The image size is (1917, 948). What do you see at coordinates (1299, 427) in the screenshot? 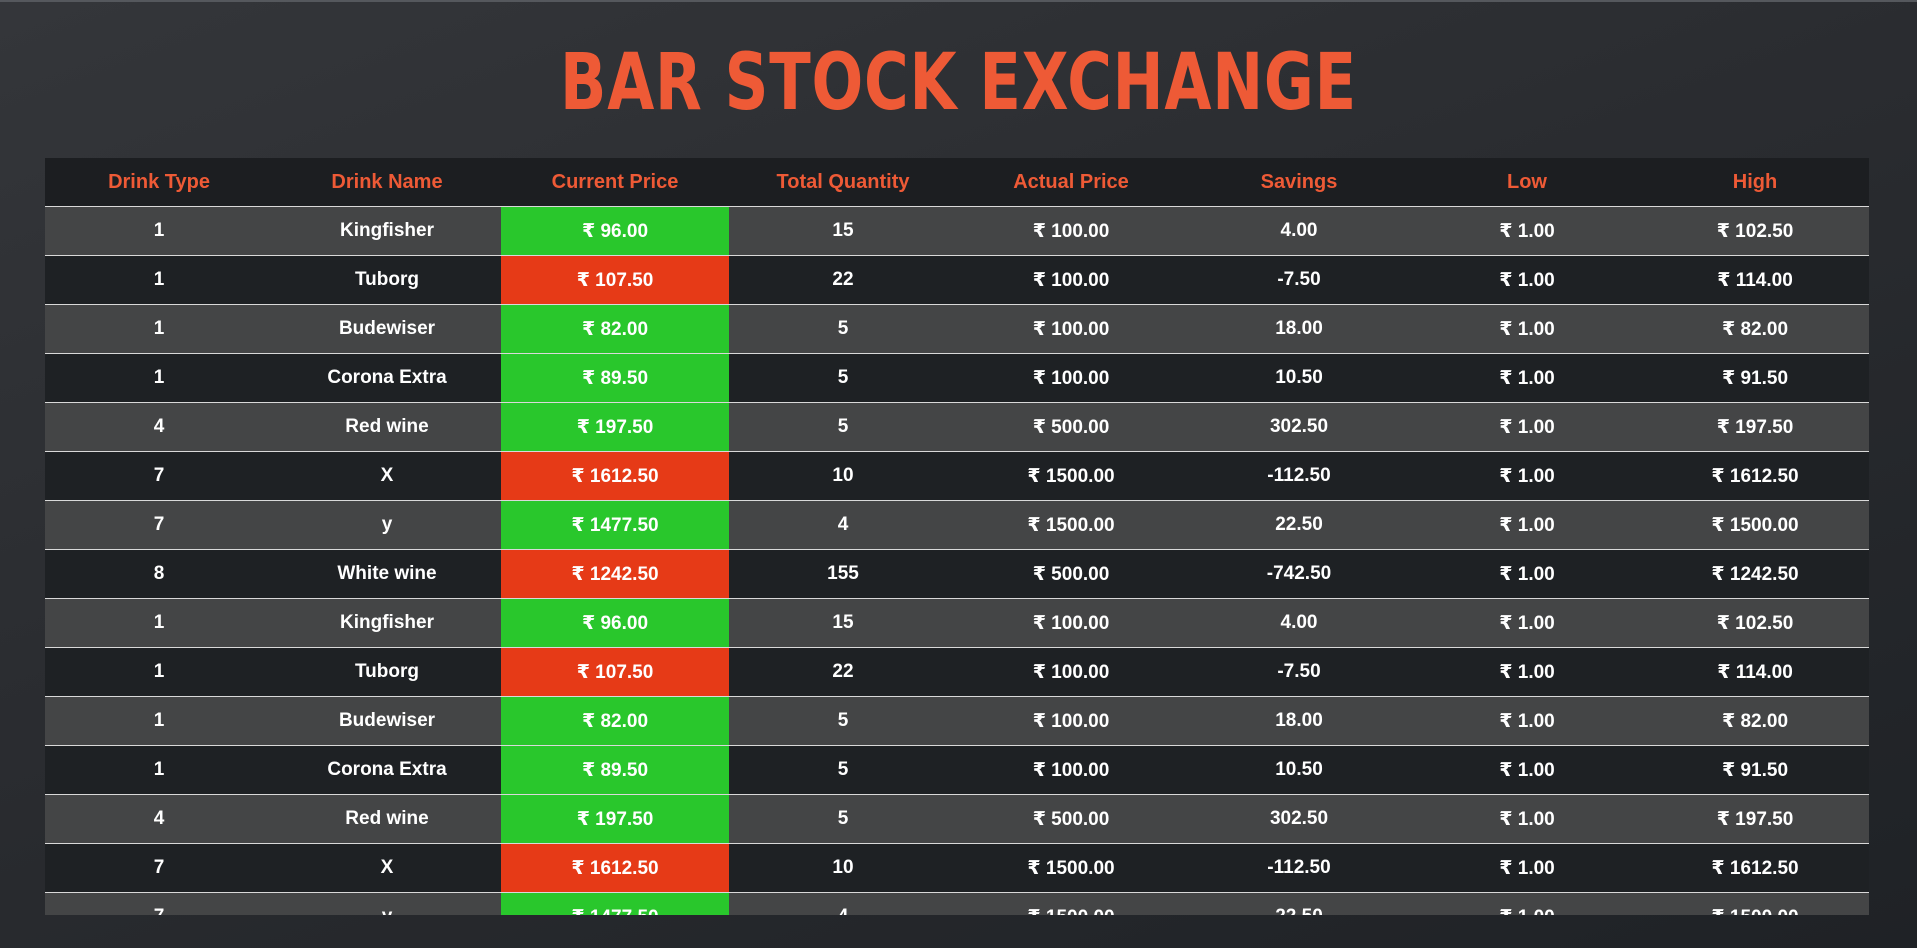
I see `cell-savings: 302.50` at bounding box center [1299, 427].